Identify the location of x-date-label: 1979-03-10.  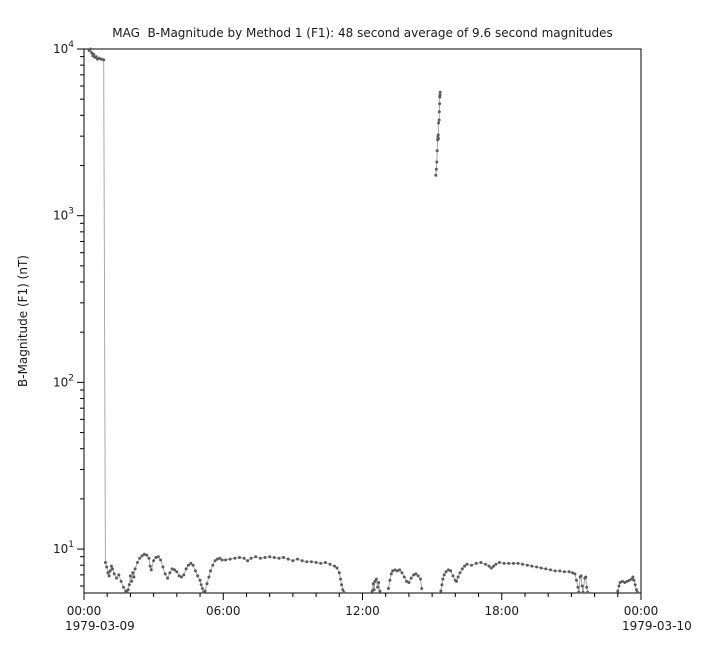
(657, 626).